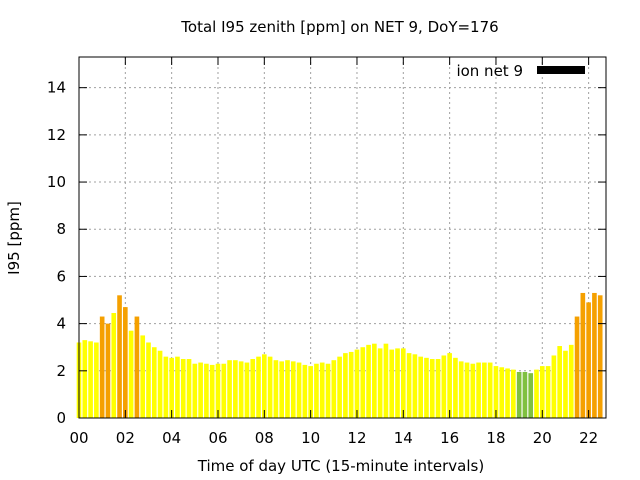 This screenshot has height=480, width=640. What do you see at coordinates (495, 438) in the screenshot?
I see `x-tick-label: 18` at bounding box center [495, 438].